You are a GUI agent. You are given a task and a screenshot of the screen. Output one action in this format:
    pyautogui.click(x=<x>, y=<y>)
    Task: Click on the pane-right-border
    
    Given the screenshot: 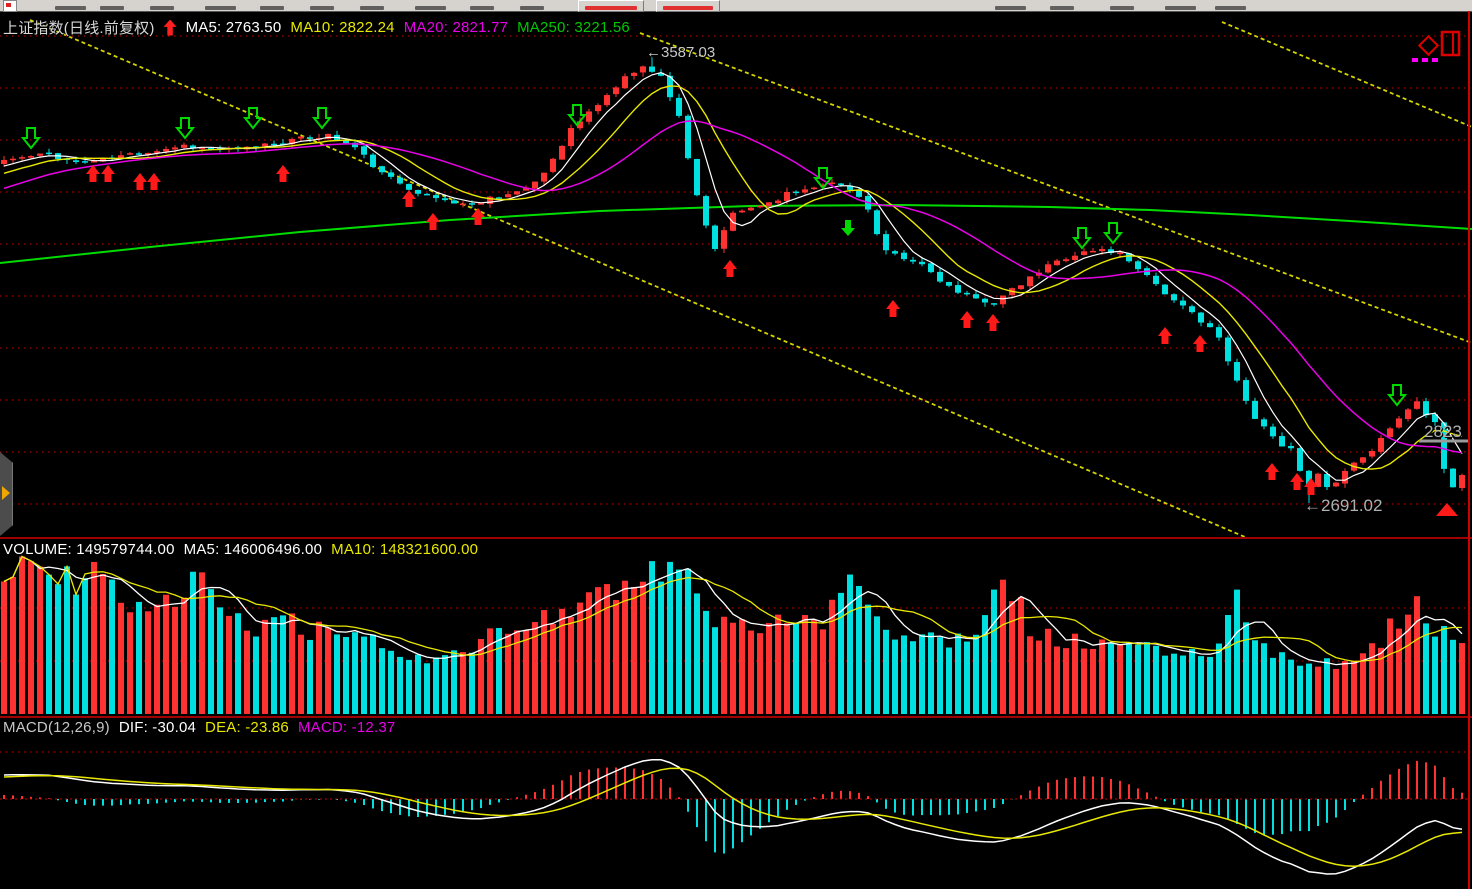 What is the action you would take?
    pyautogui.click(x=1469, y=450)
    